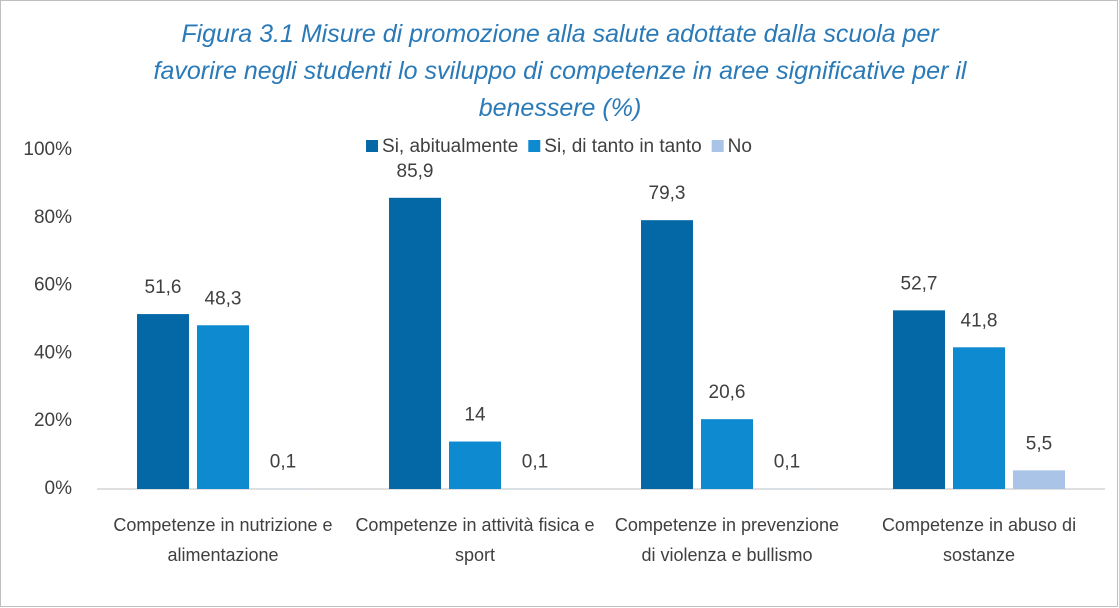 This screenshot has width=1119, height=608. What do you see at coordinates (622, 146) in the screenshot?
I see `legend-label: Si, di tanto in tanto` at bounding box center [622, 146].